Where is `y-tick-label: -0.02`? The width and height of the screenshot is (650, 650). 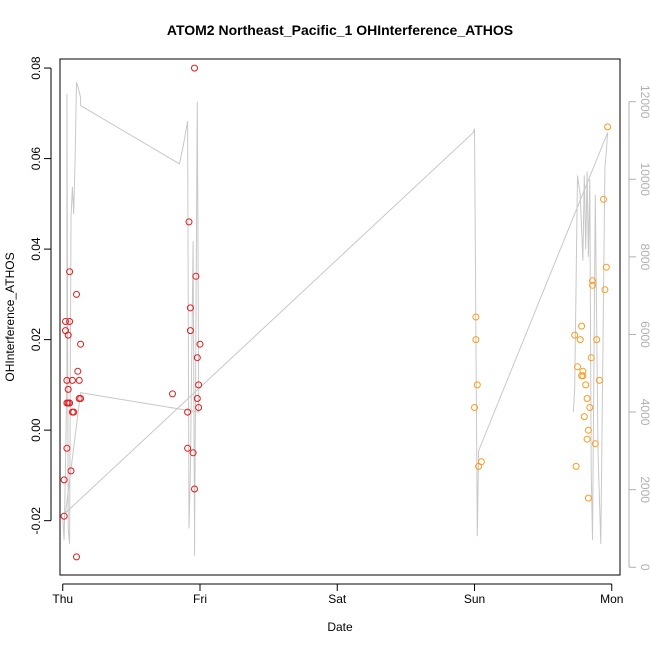
y-tick-label: -0.02 is located at coordinates (36, 521).